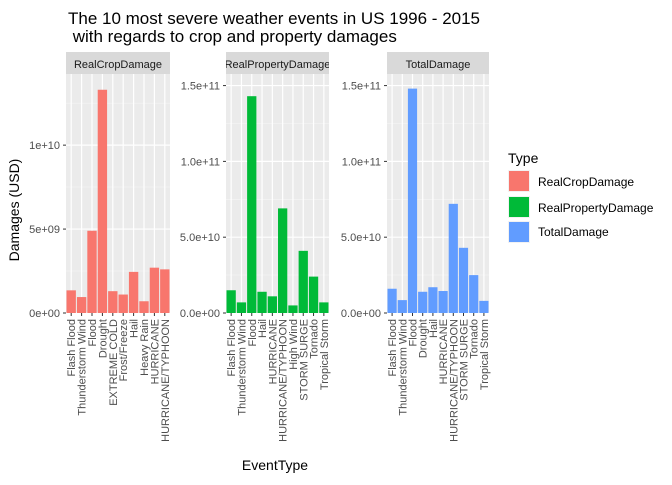 This screenshot has height=485, width=672. I want to click on x-tick-label: EXTREME COLD, so click(114, 362).